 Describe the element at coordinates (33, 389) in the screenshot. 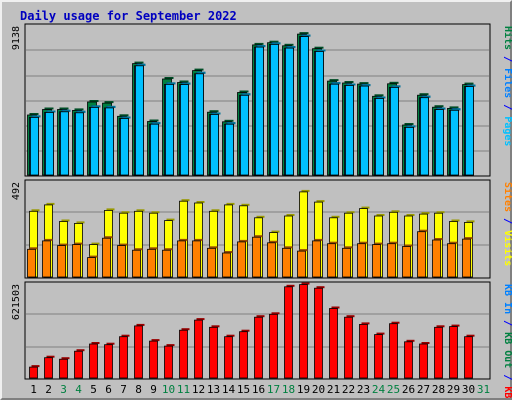

I see `day-label: 1` at that location.